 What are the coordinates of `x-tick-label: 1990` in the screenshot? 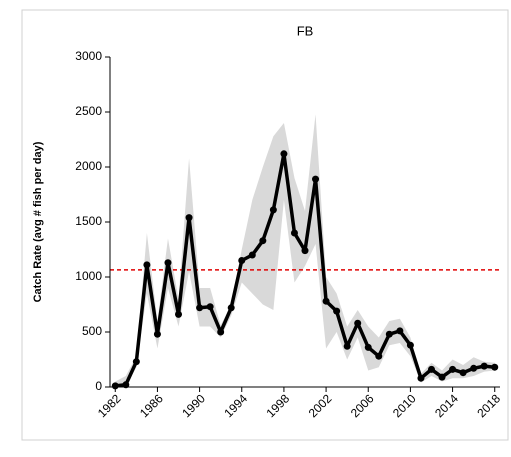 It's located at (193, 405).